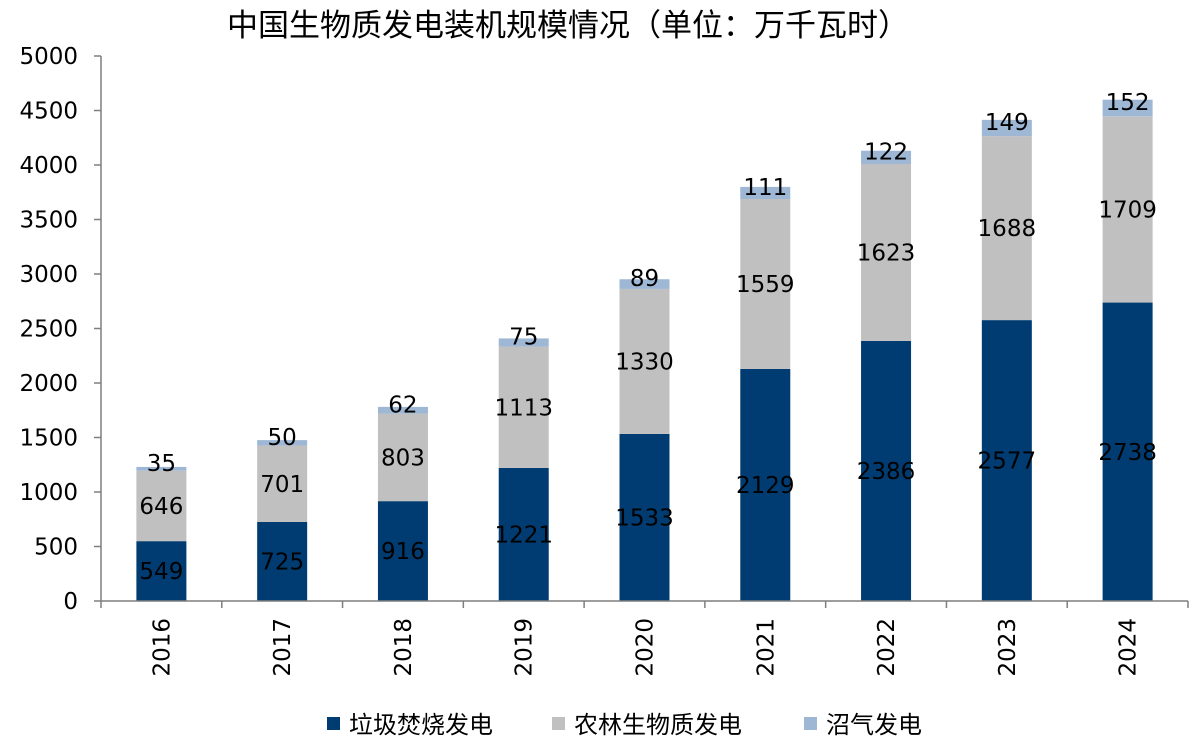 This screenshot has width=1191, height=753. I want to click on x-tick-label: 2020, so click(646, 647).